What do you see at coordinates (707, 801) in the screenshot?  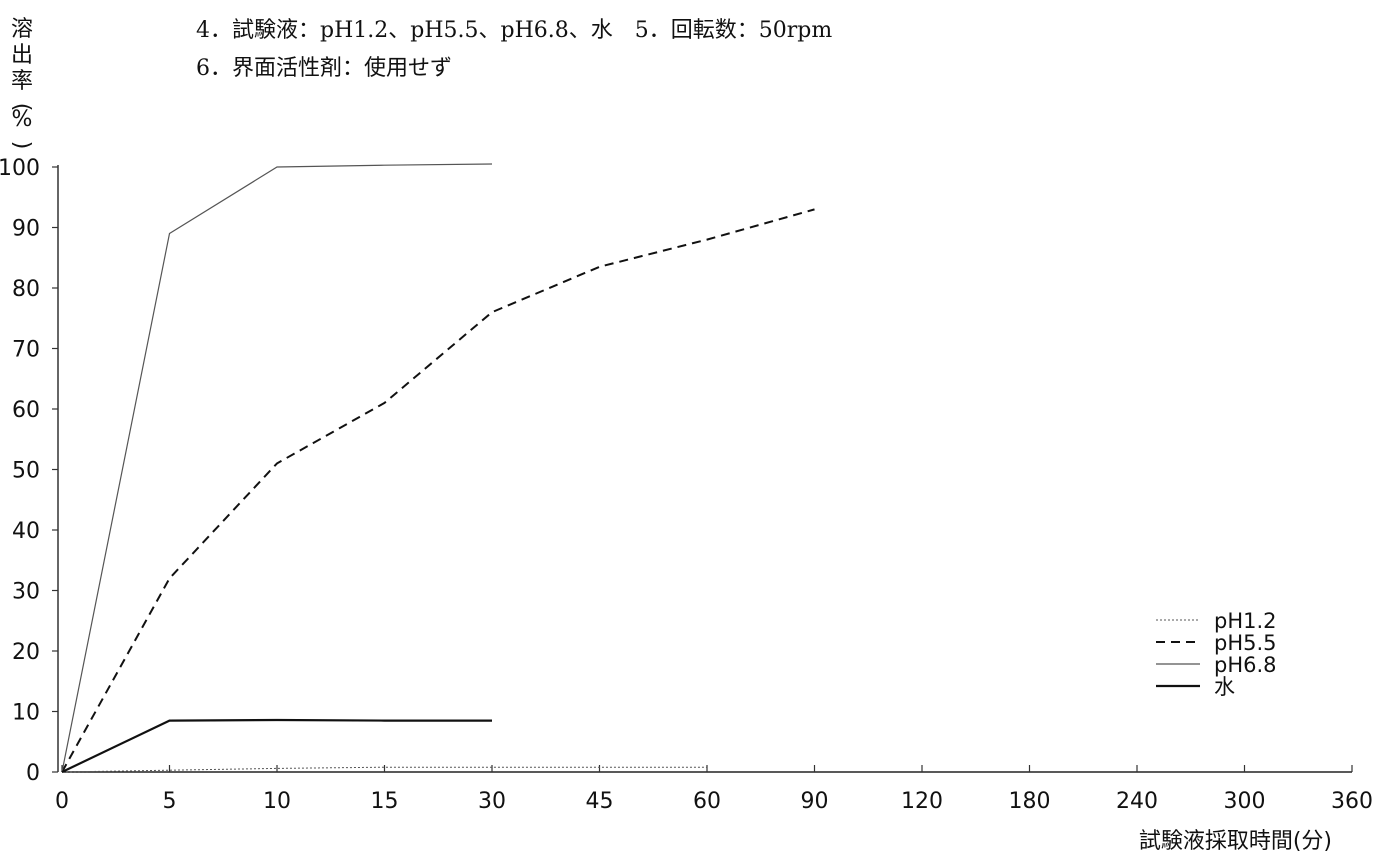 I see `x-tick-label: 60` at bounding box center [707, 801].